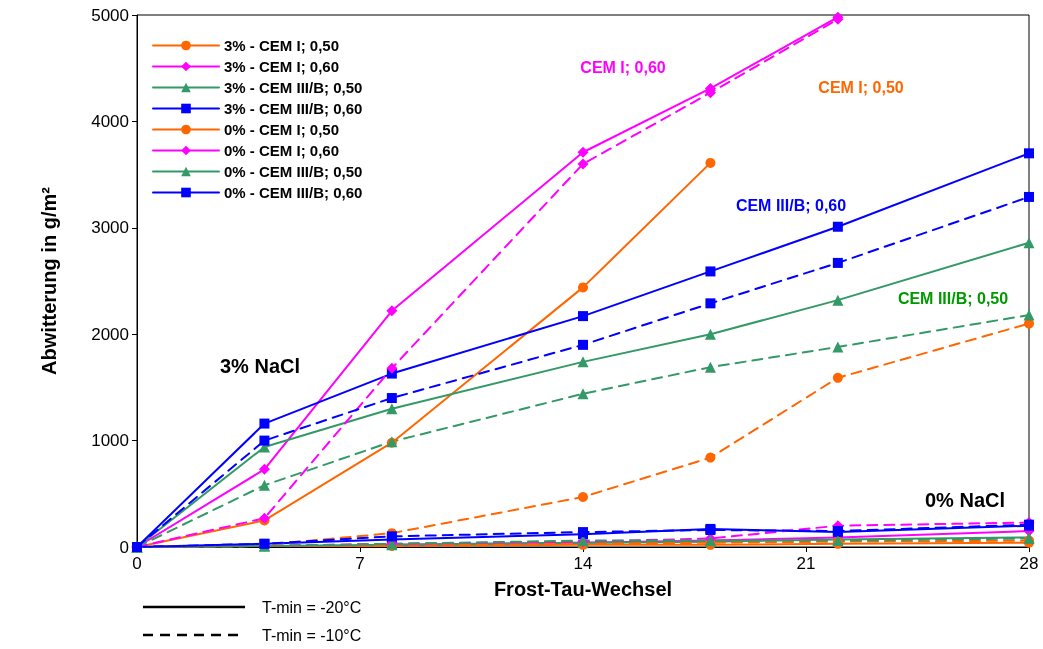 Image resolution: width=1043 pixels, height=649 pixels. What do you see at coordinates (110, 121) in the screenshot?
I see `y-tick-label: 4000` at bounding box center [110, 121].